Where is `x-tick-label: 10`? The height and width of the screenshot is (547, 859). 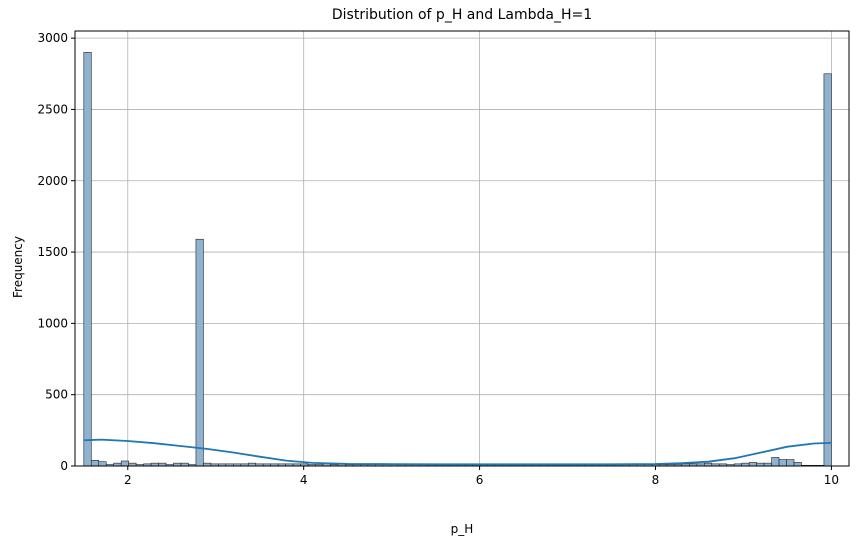 x-tick-label: 10 is located at coordinates (831, 480).